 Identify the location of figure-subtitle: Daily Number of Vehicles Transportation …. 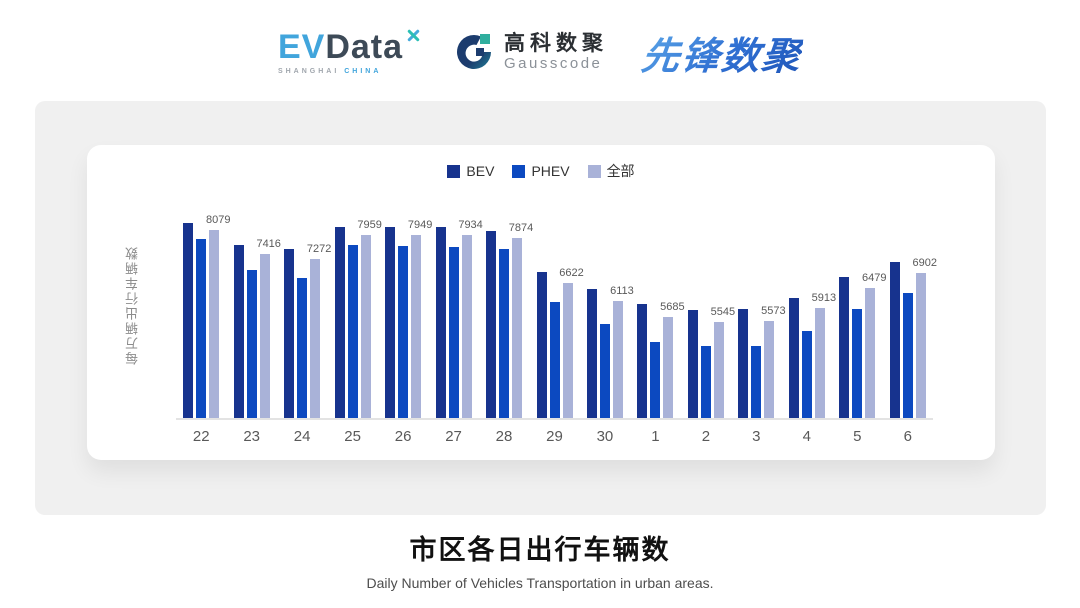
(540, 583).